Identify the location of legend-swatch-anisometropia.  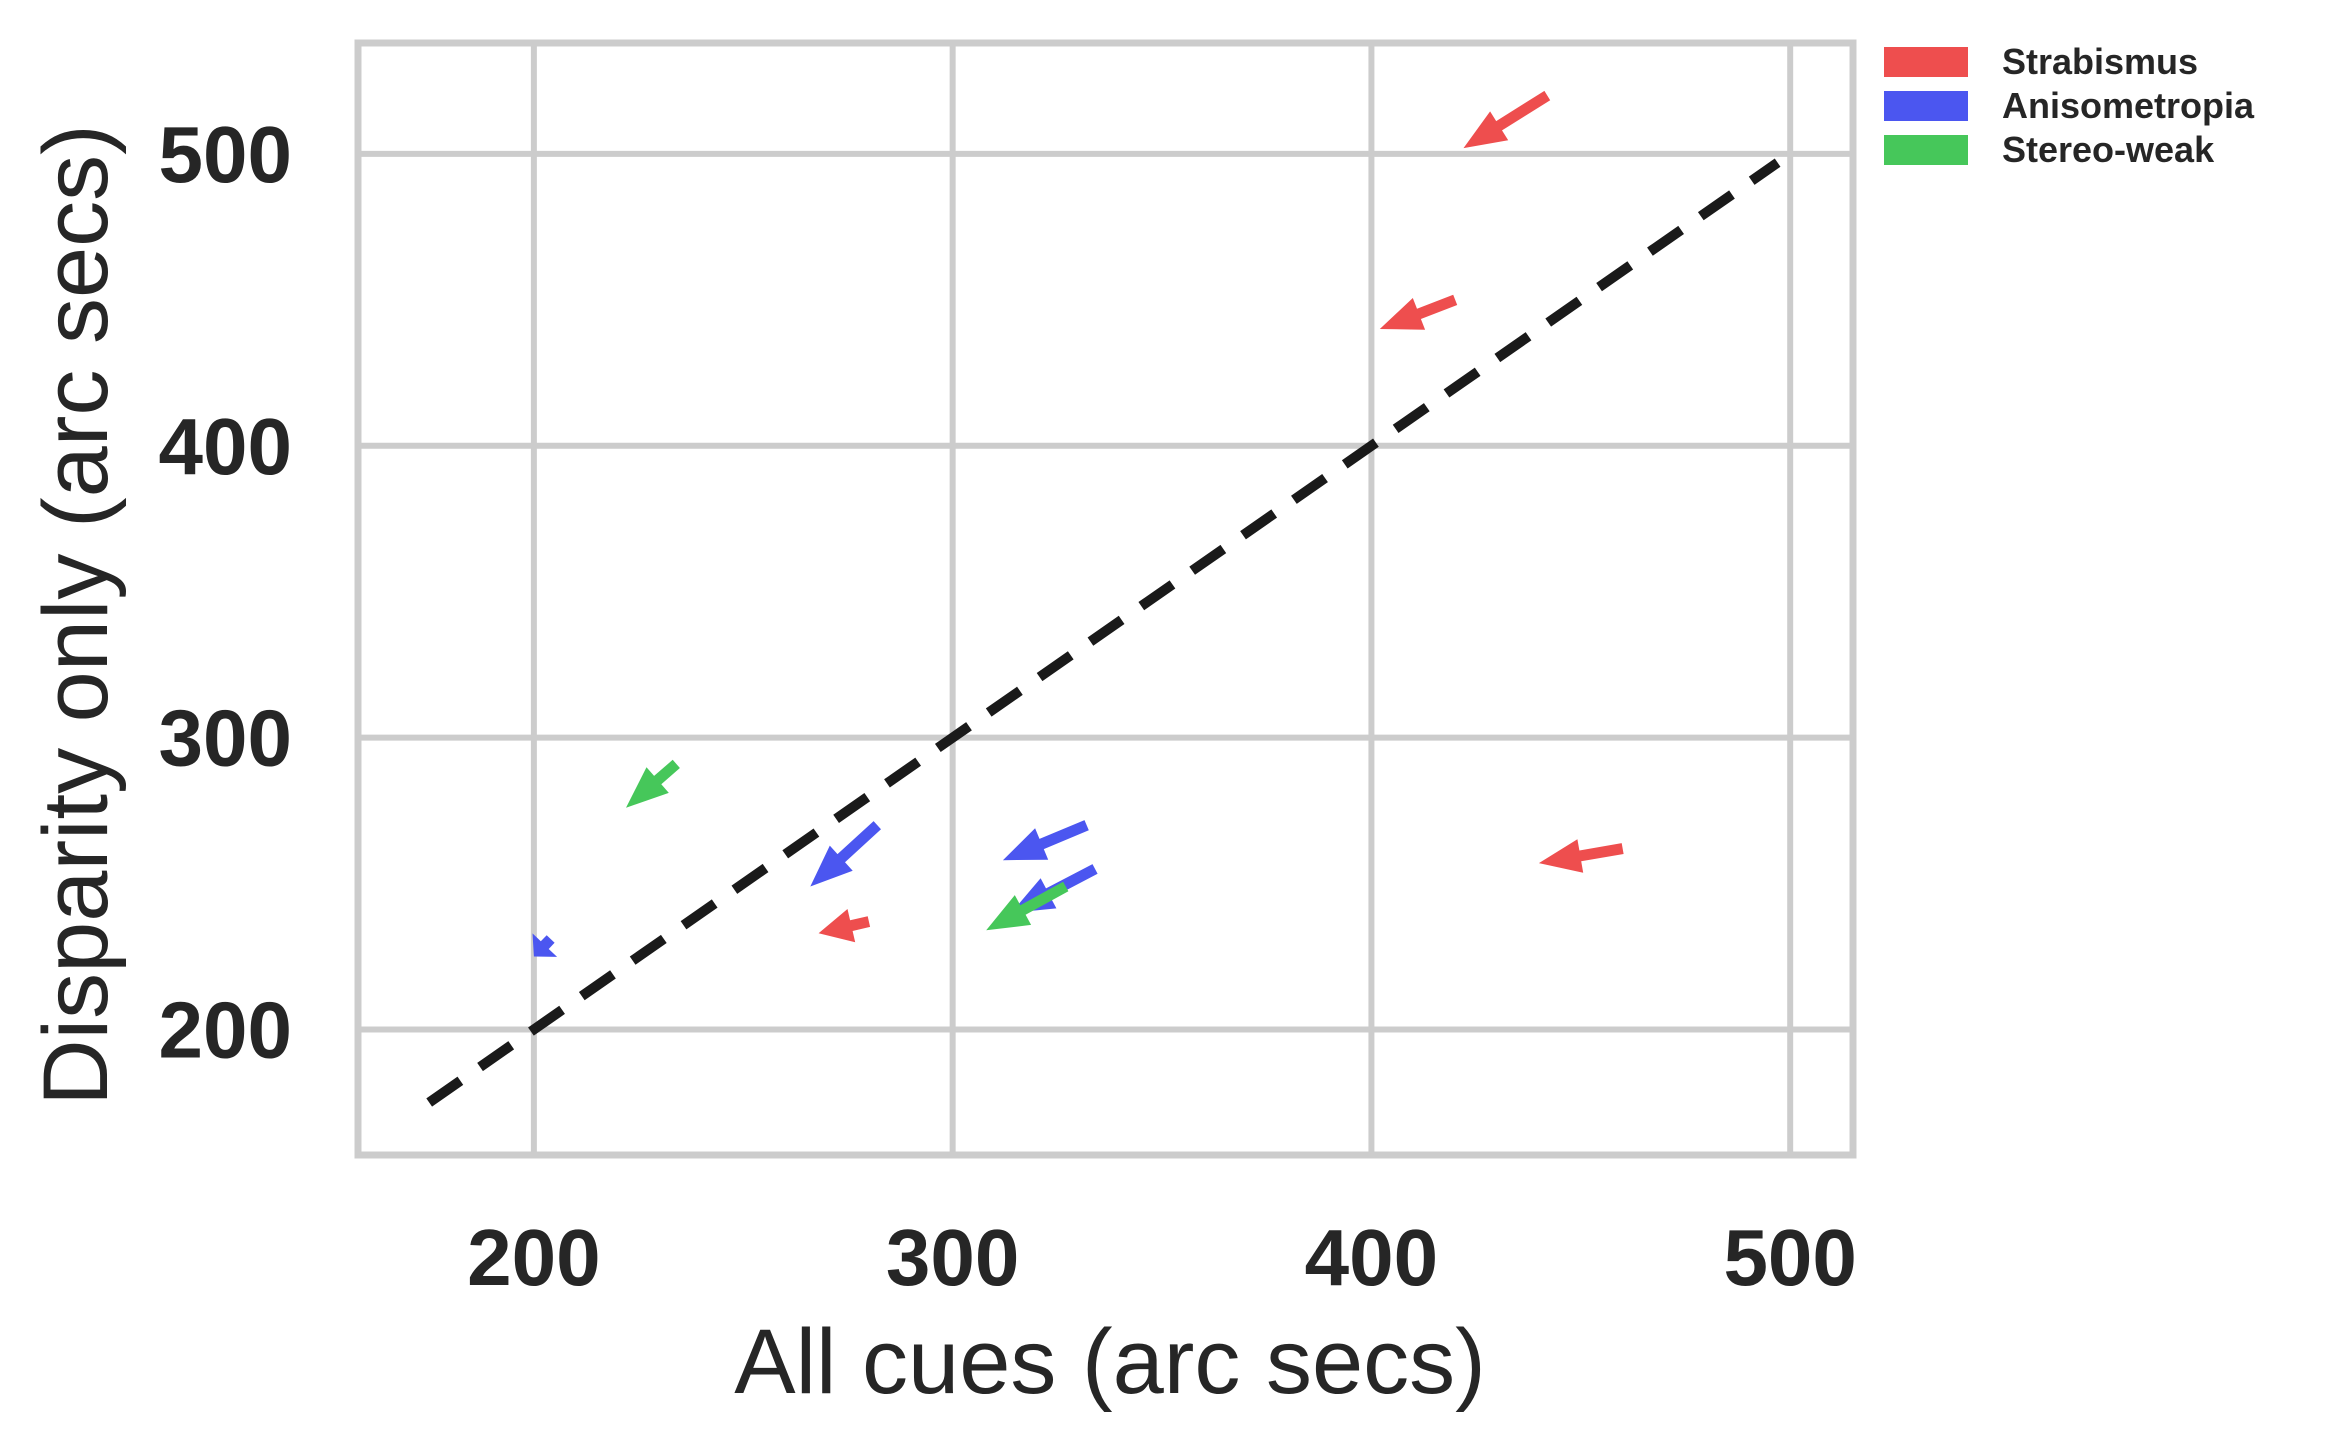
(1926, 106).